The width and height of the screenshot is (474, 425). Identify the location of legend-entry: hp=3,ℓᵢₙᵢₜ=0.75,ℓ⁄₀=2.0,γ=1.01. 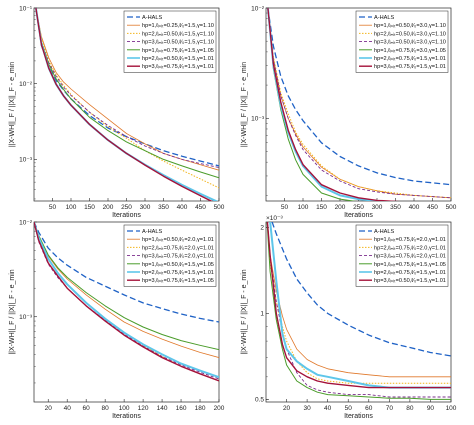
(410, 257).